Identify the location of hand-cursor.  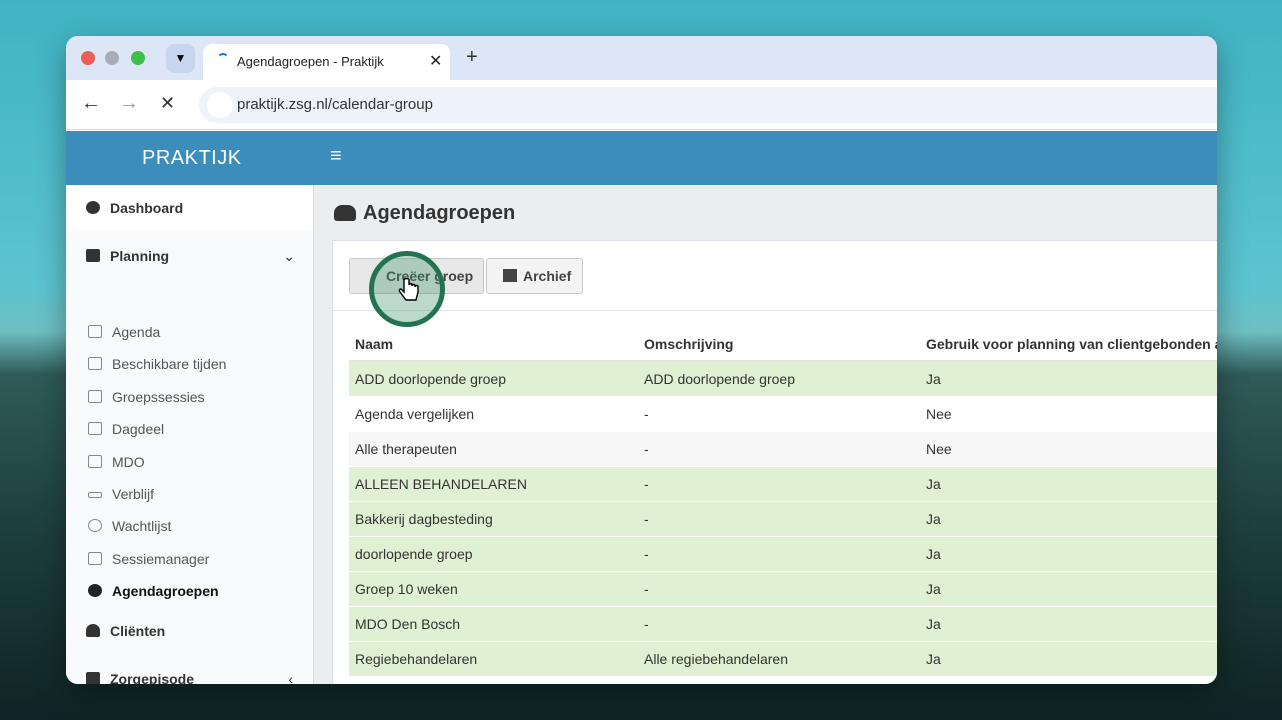
(408, 289).